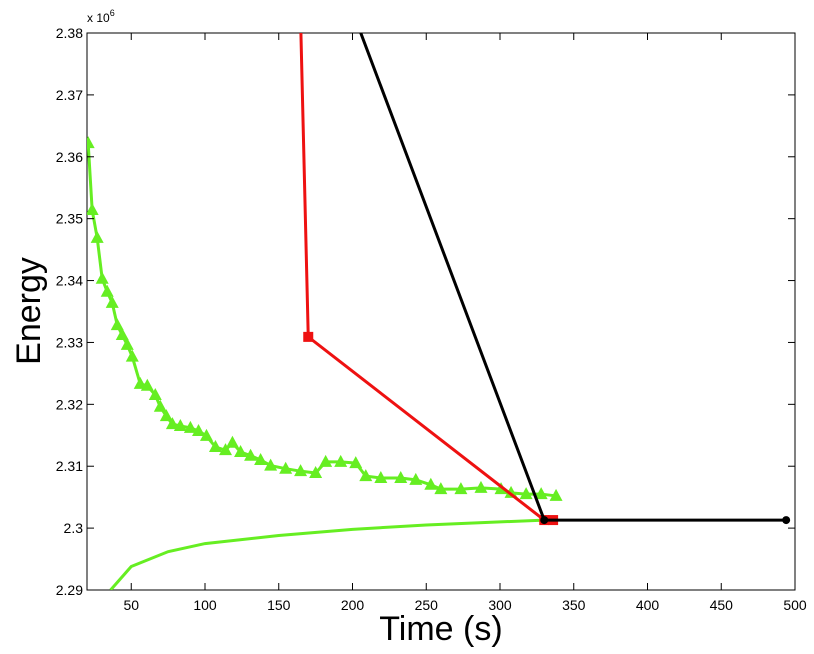  I want to click on y-exponent: x 106, so click(101, 16).